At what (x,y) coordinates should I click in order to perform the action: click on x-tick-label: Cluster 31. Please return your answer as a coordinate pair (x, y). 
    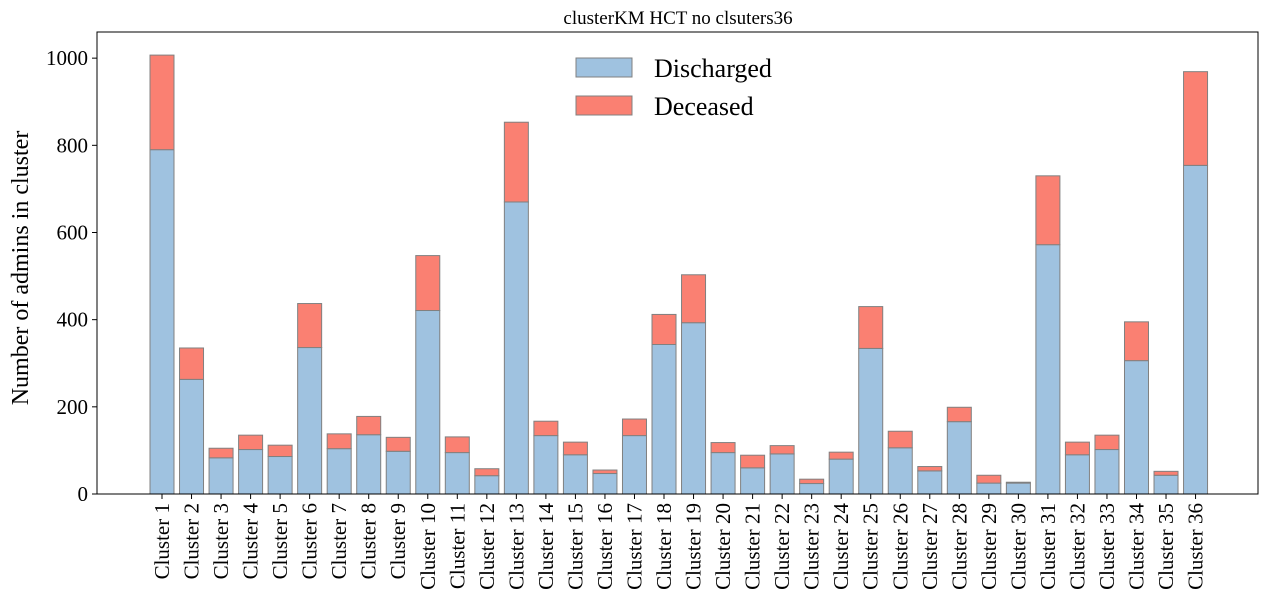
    Looking at the image, I should click on (1048, 546).